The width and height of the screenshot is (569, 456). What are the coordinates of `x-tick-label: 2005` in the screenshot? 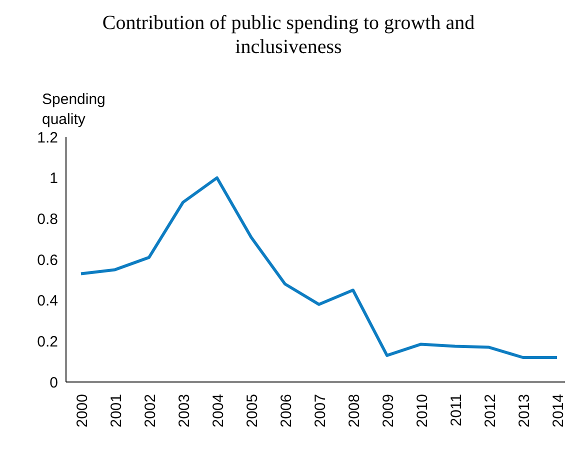 It's located at (252, 411).